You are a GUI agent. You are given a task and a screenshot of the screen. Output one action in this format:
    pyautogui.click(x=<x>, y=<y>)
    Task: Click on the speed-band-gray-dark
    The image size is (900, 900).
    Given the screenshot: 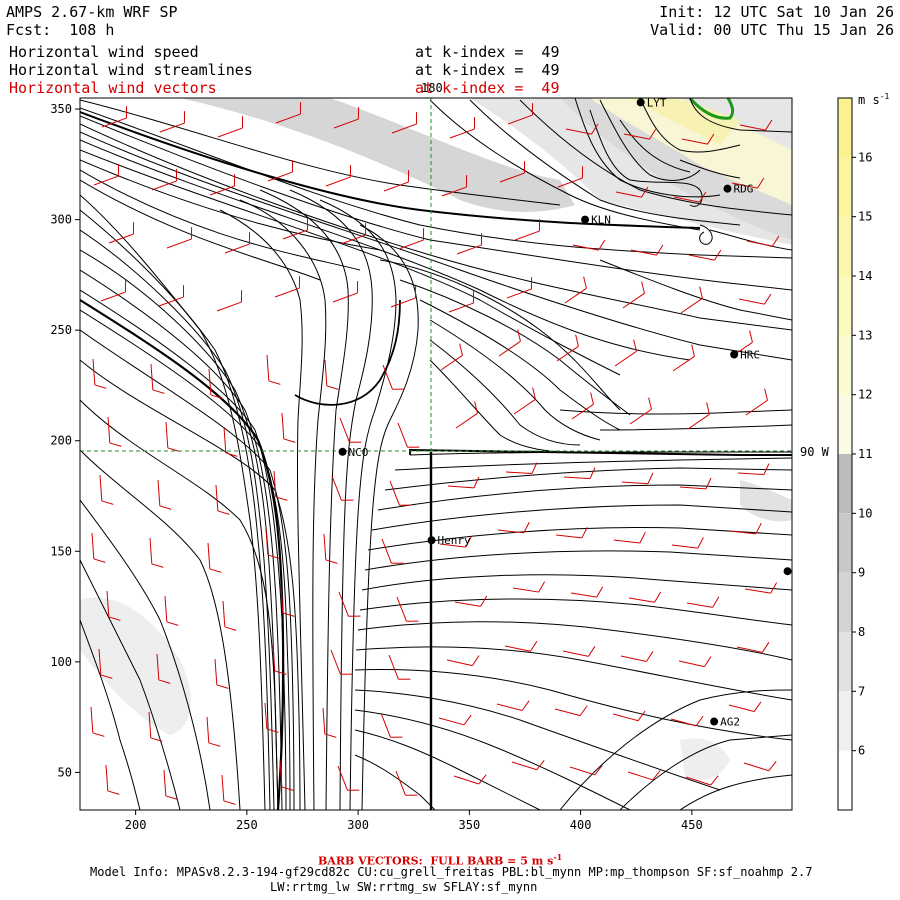 What is the action you would take?
    pyautogui.click(x=377, y=155)
    